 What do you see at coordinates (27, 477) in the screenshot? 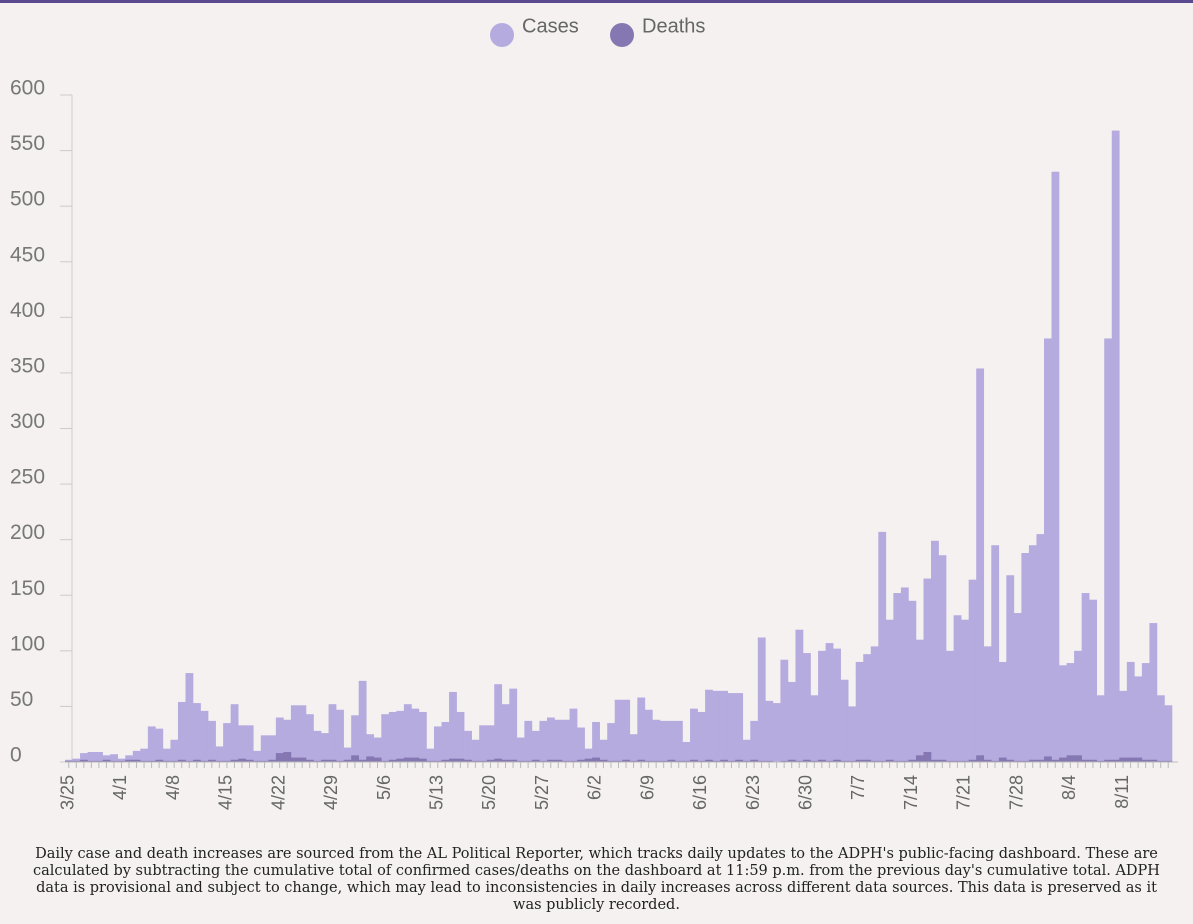
I see `y-tick-label: 250` at bounding box center [27, 477].